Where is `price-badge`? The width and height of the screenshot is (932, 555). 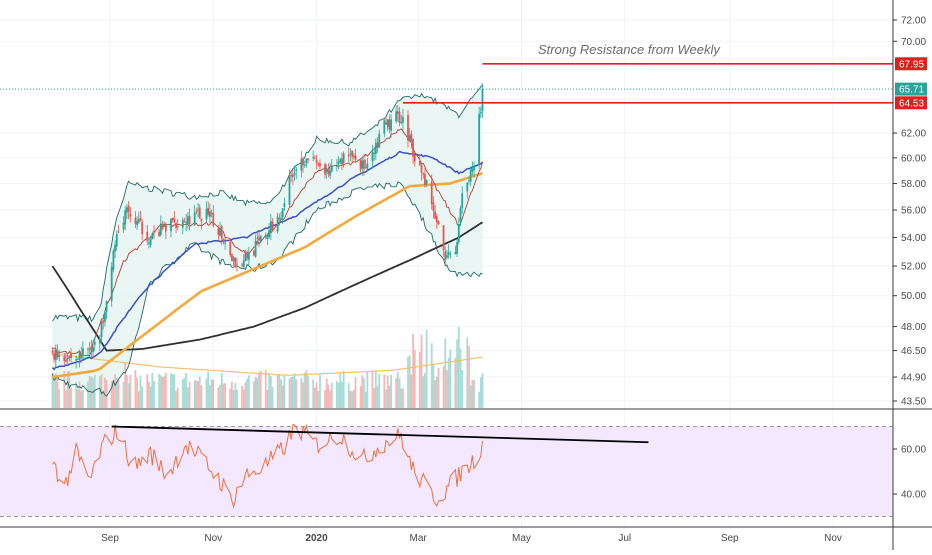
price-badge is located at coordinates (911, 89).